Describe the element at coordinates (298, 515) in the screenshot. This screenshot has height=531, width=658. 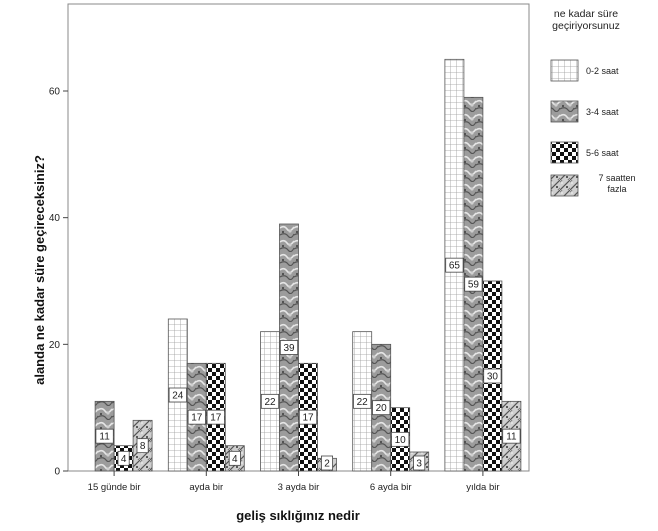
I see `x-axis-title: geliş sıklığınız nedir` at that location.